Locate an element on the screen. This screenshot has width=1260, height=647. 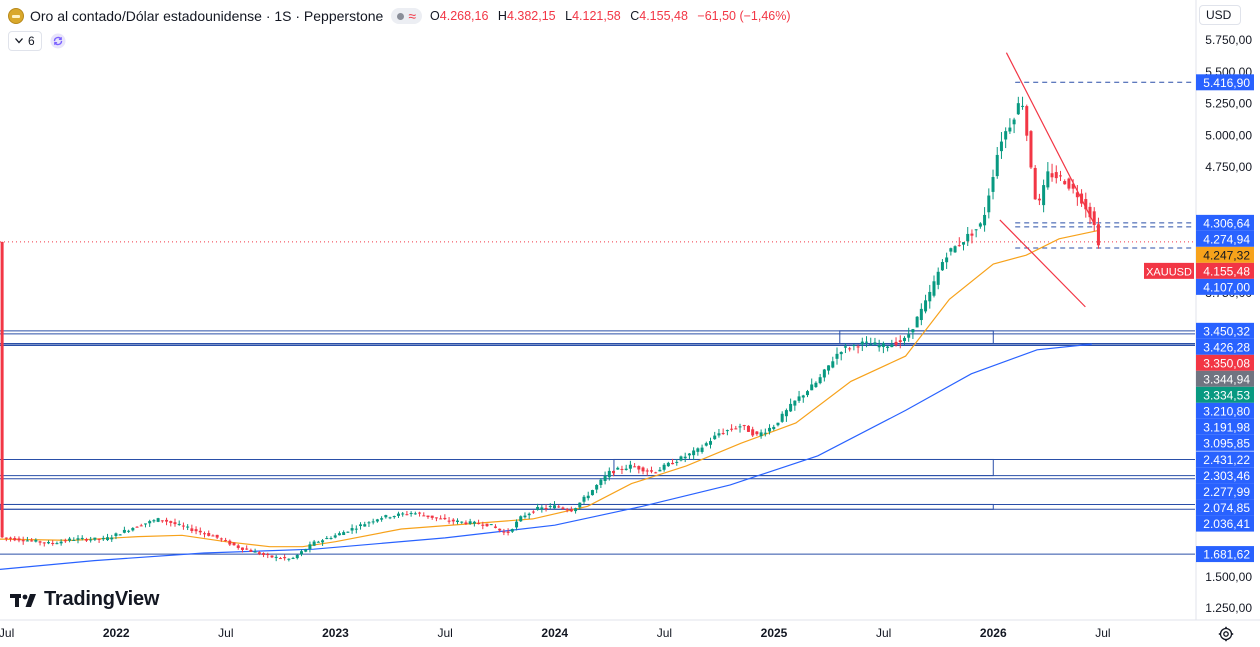
market-status-pill: ≈ is located at coordinates (407, 16).